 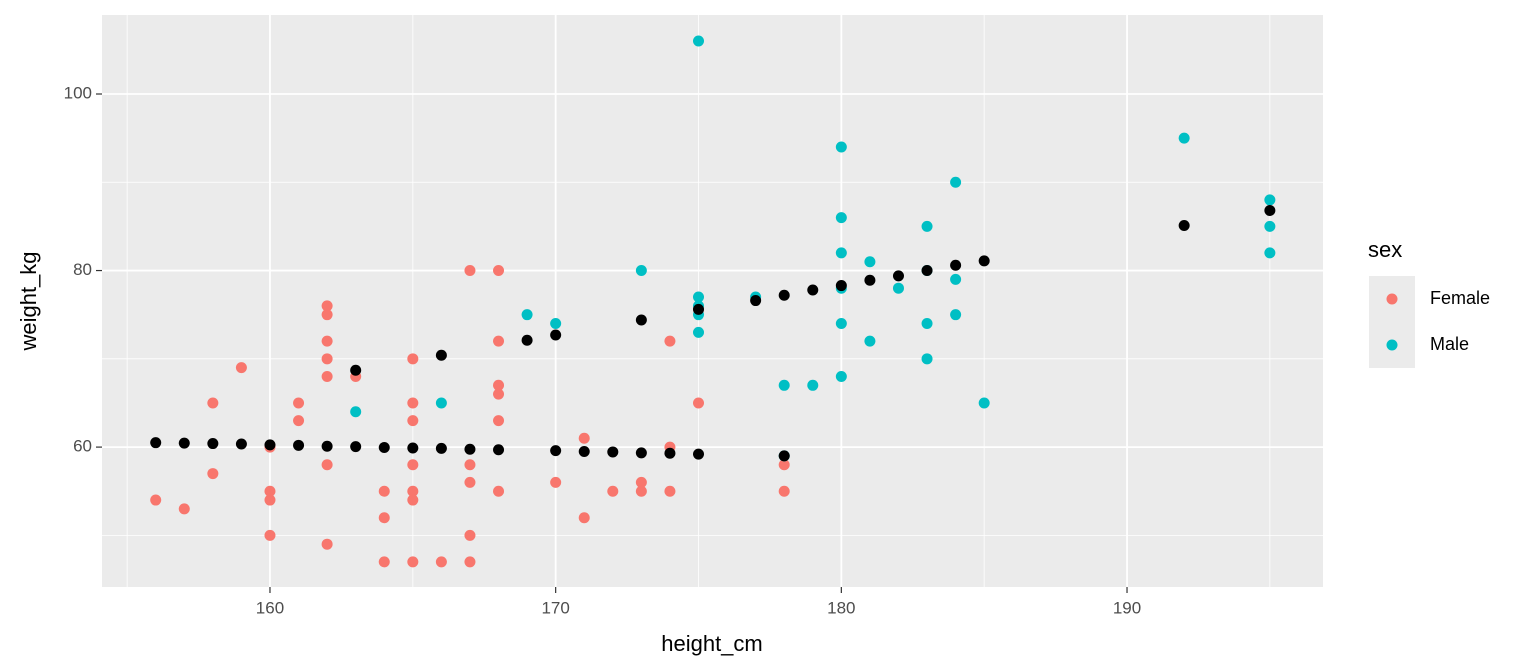 I want to click on legend-label: Female, so click(x=1460, y=298).